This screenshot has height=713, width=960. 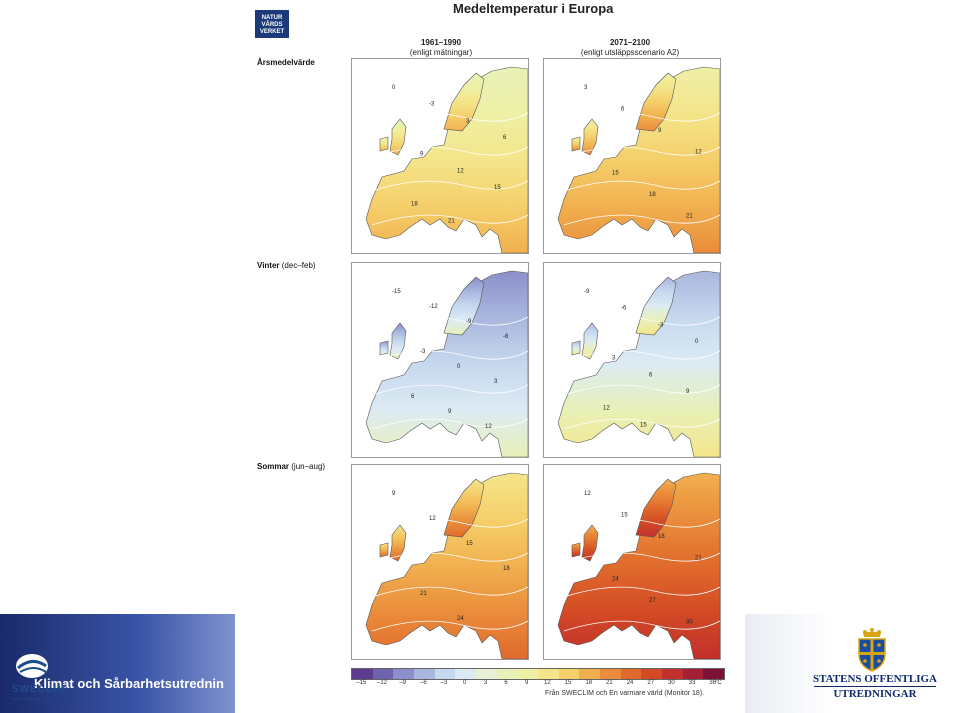 What do you see at coordinates (651, 683) in the screenshot?
I see `scale-tick: 27` at bounding box center [651, 683].